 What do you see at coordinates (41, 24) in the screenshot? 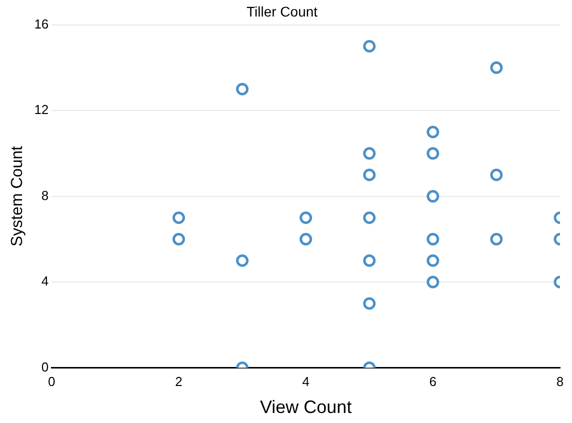
I see `y-tick-label: 16` at bounding box center [41, 24].